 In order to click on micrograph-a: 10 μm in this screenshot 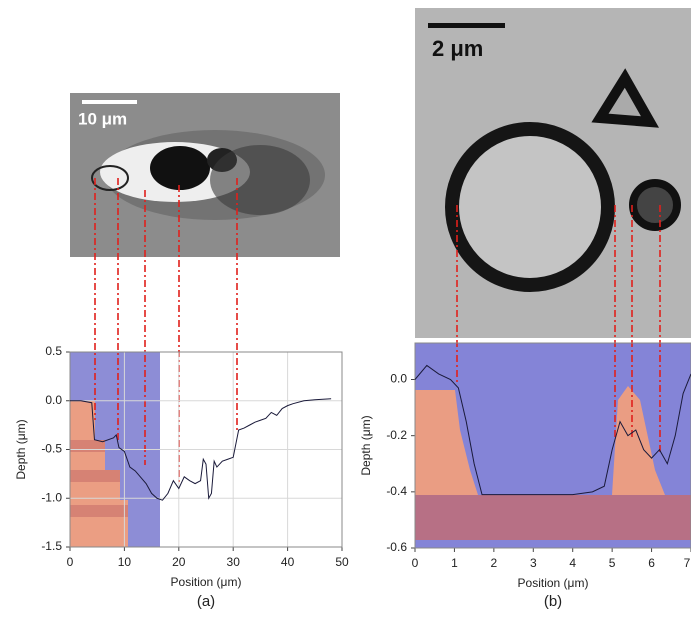, I will do `click(205, 175)`.